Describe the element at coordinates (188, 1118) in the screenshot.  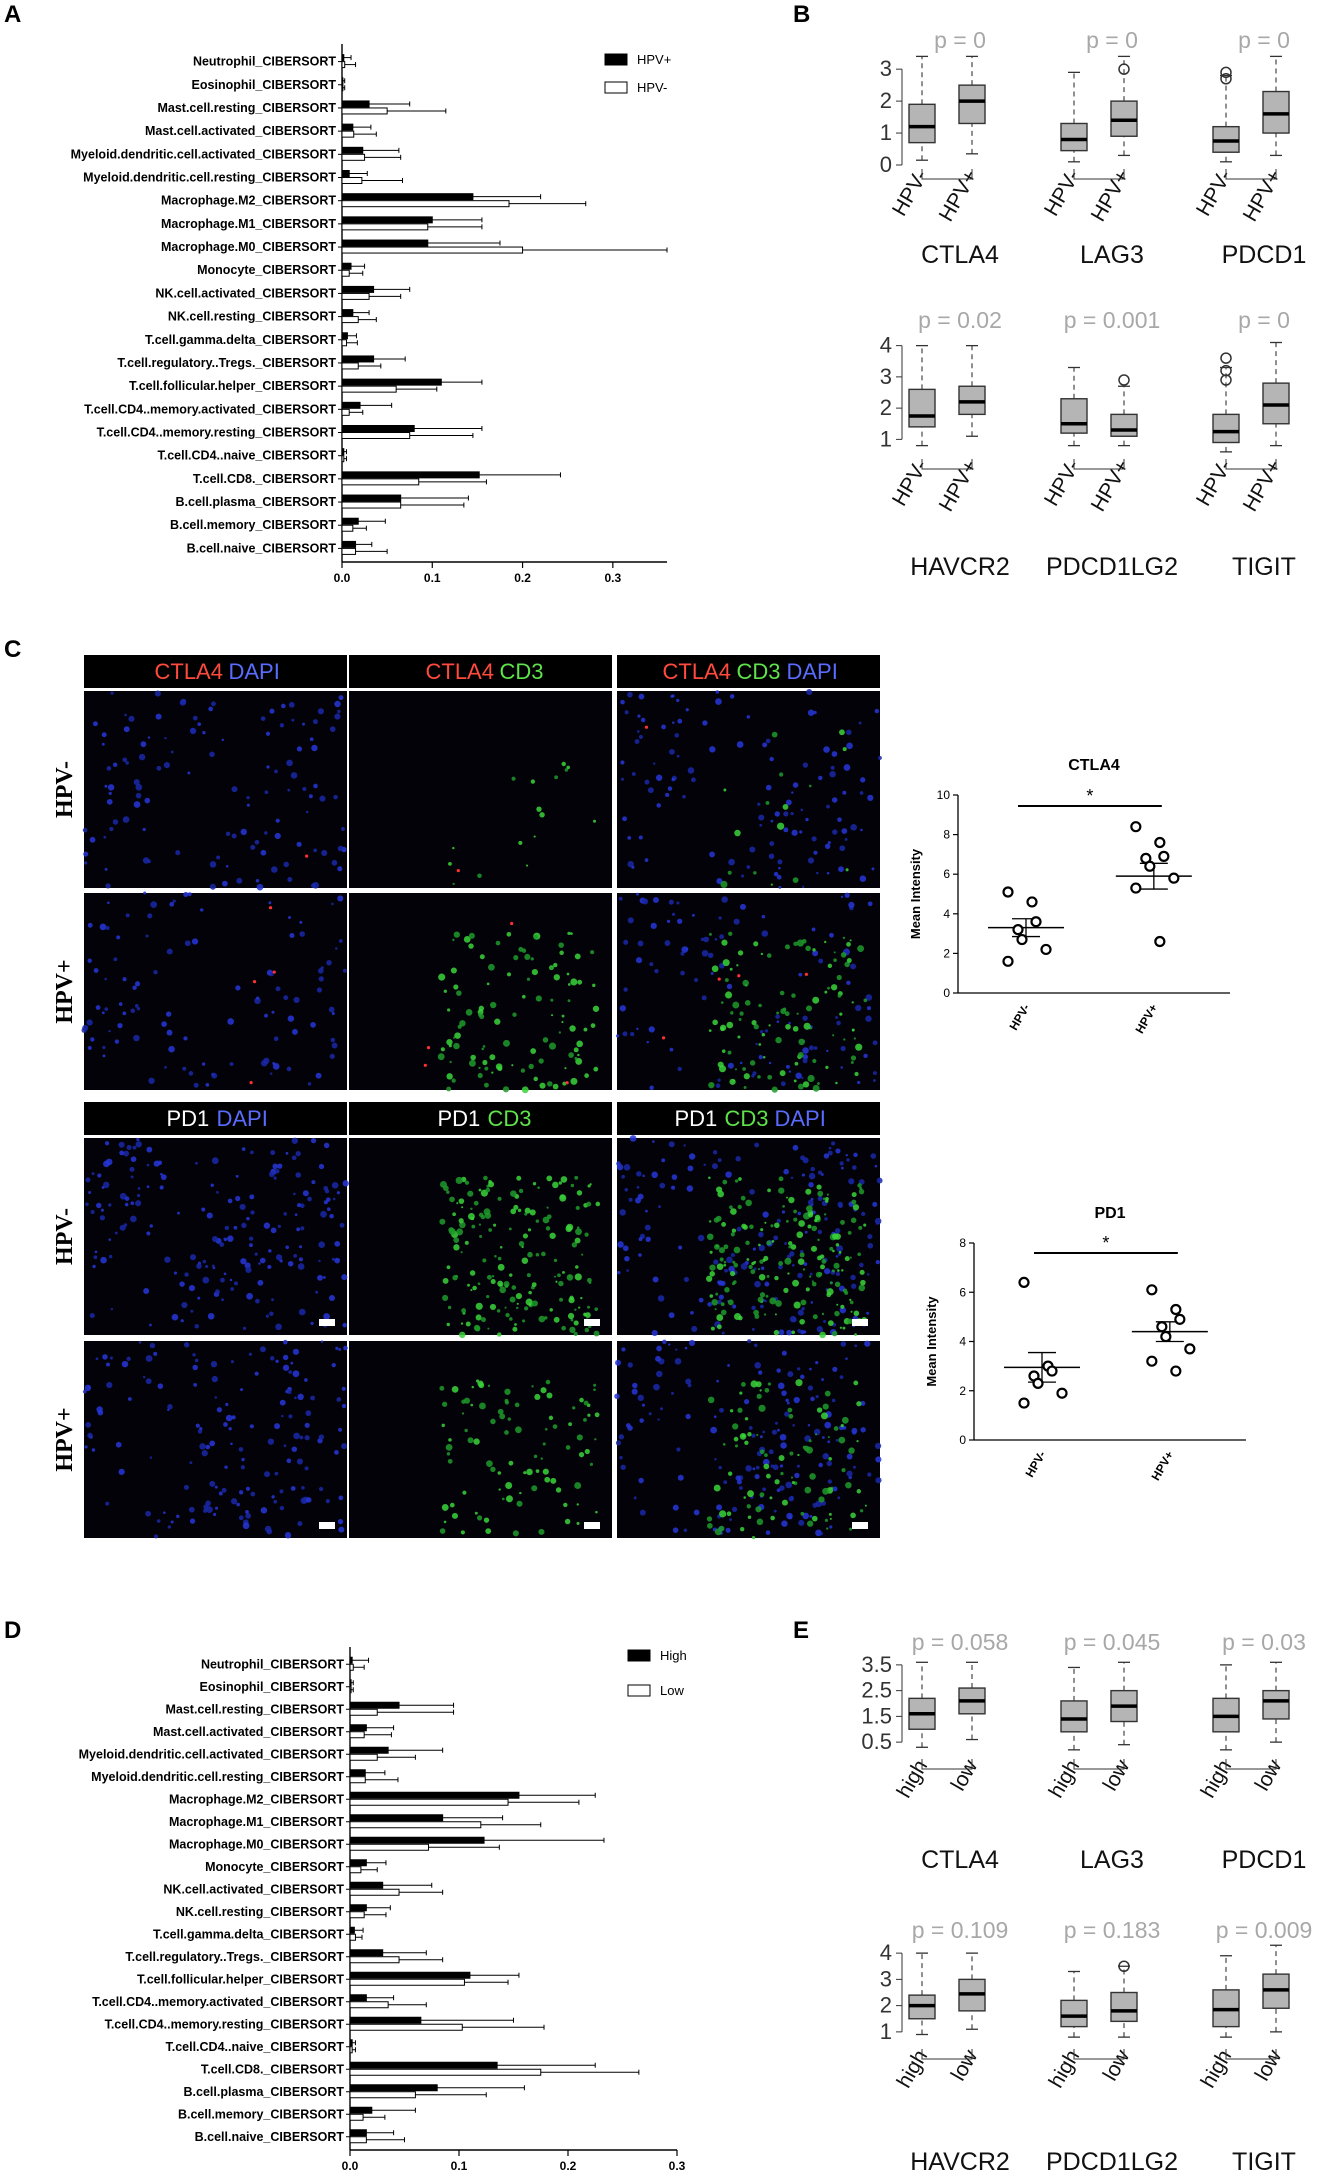
I see `channel-label: PD1` at that location.